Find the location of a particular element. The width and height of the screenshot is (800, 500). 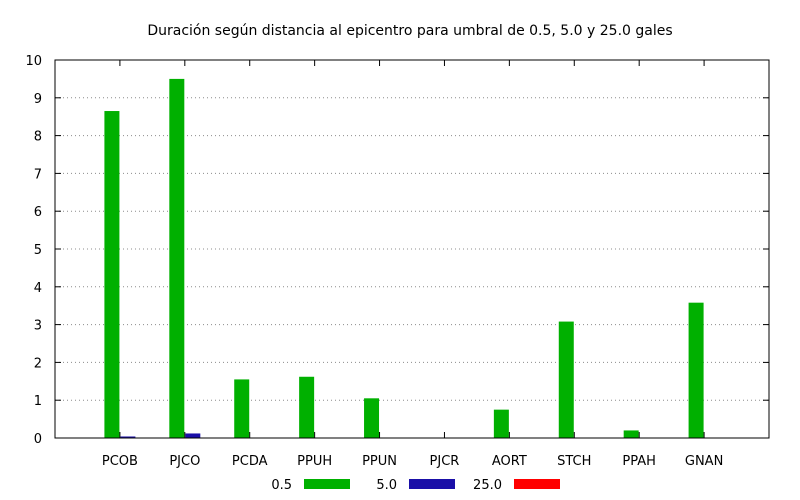

legend-label: 0.5 is located at coordinates (281, 485).